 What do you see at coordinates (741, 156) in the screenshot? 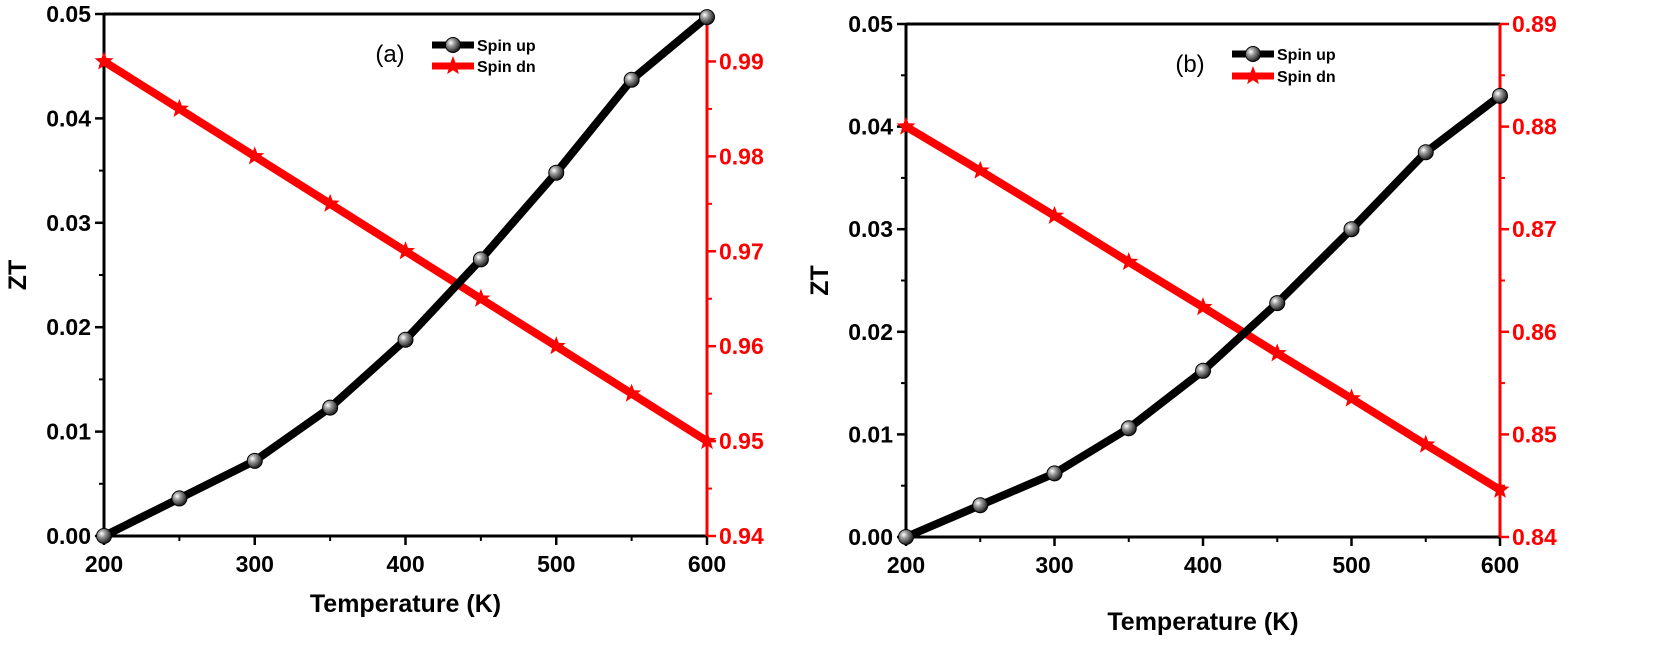
I see `y2-tick-label: 0.98` at bounding box center [741, 156].